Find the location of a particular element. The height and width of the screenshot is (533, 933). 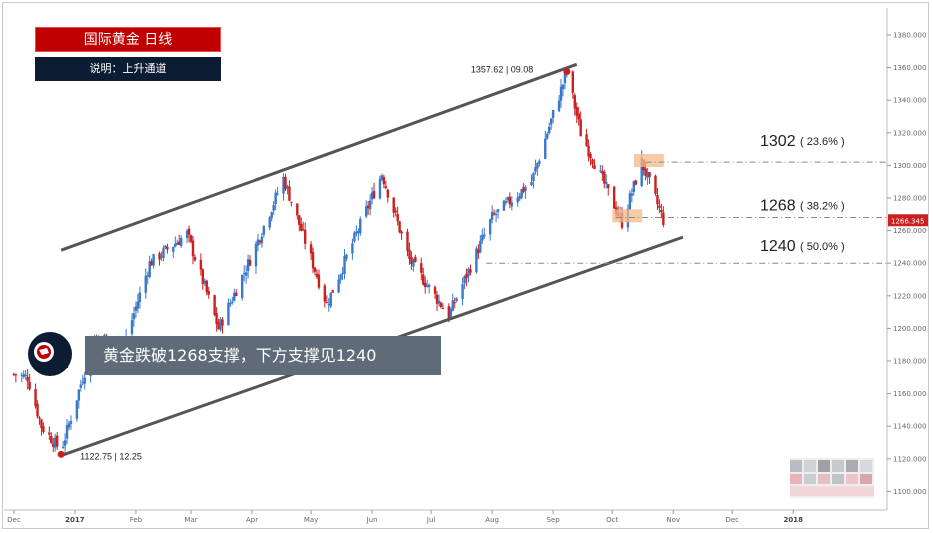

x-tick-label: May is located at coordinates (311, 520).